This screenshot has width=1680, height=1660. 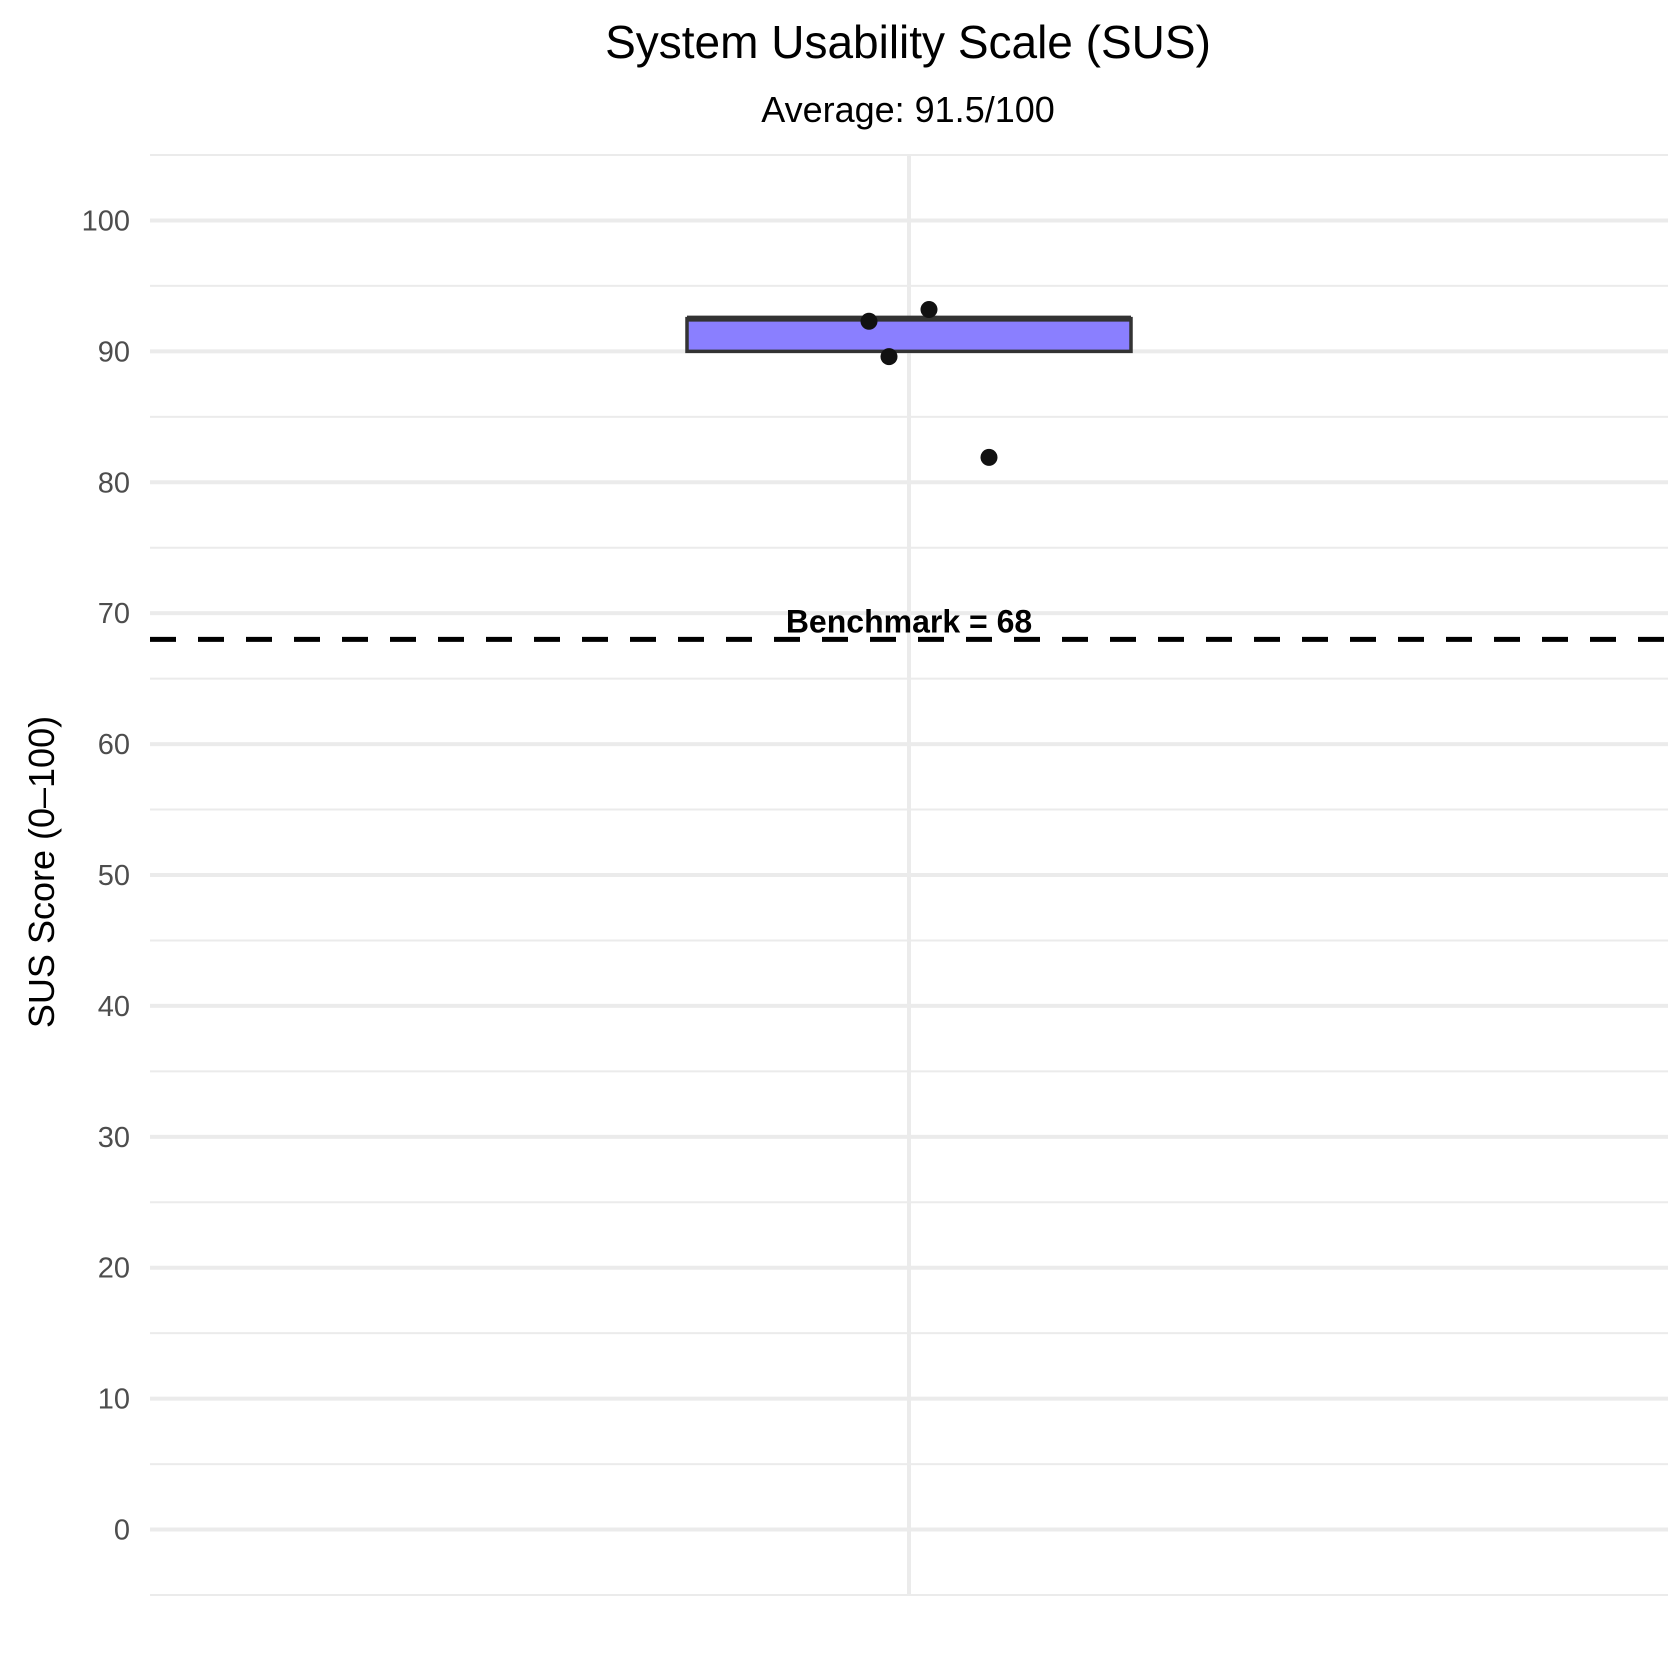 I want to click on chart-subtitle: Average: 91.5/100, so click(x=908, y=109).